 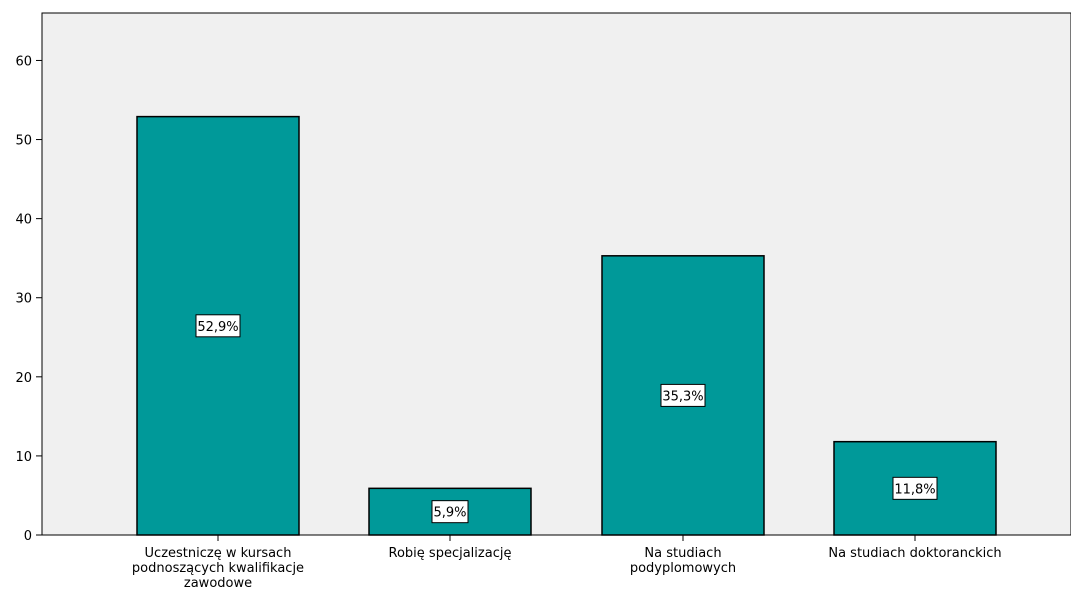 What do you see at coordinates (23, 141) in the screenshot?
I see `y-tick-label: 50` at bounding box center [23, 141].